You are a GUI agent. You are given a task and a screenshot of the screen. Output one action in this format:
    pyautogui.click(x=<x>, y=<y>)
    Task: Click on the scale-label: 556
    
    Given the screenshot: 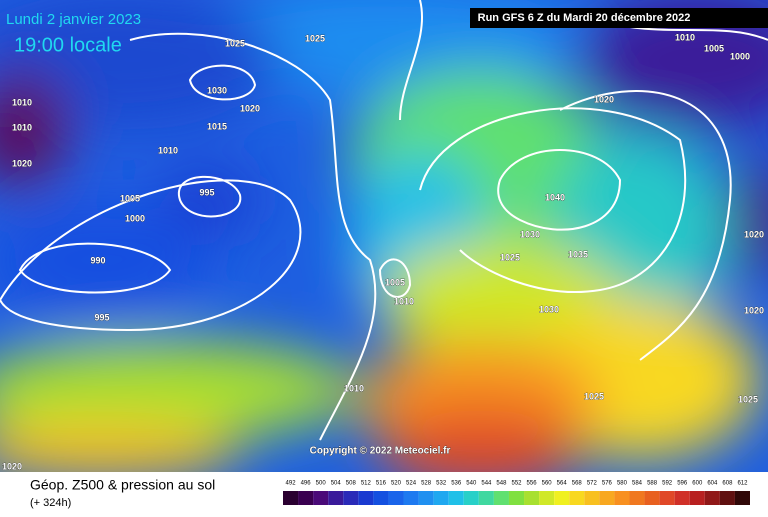 What is the action you would take?
    pyautogui.click(x=532, y=484)
    